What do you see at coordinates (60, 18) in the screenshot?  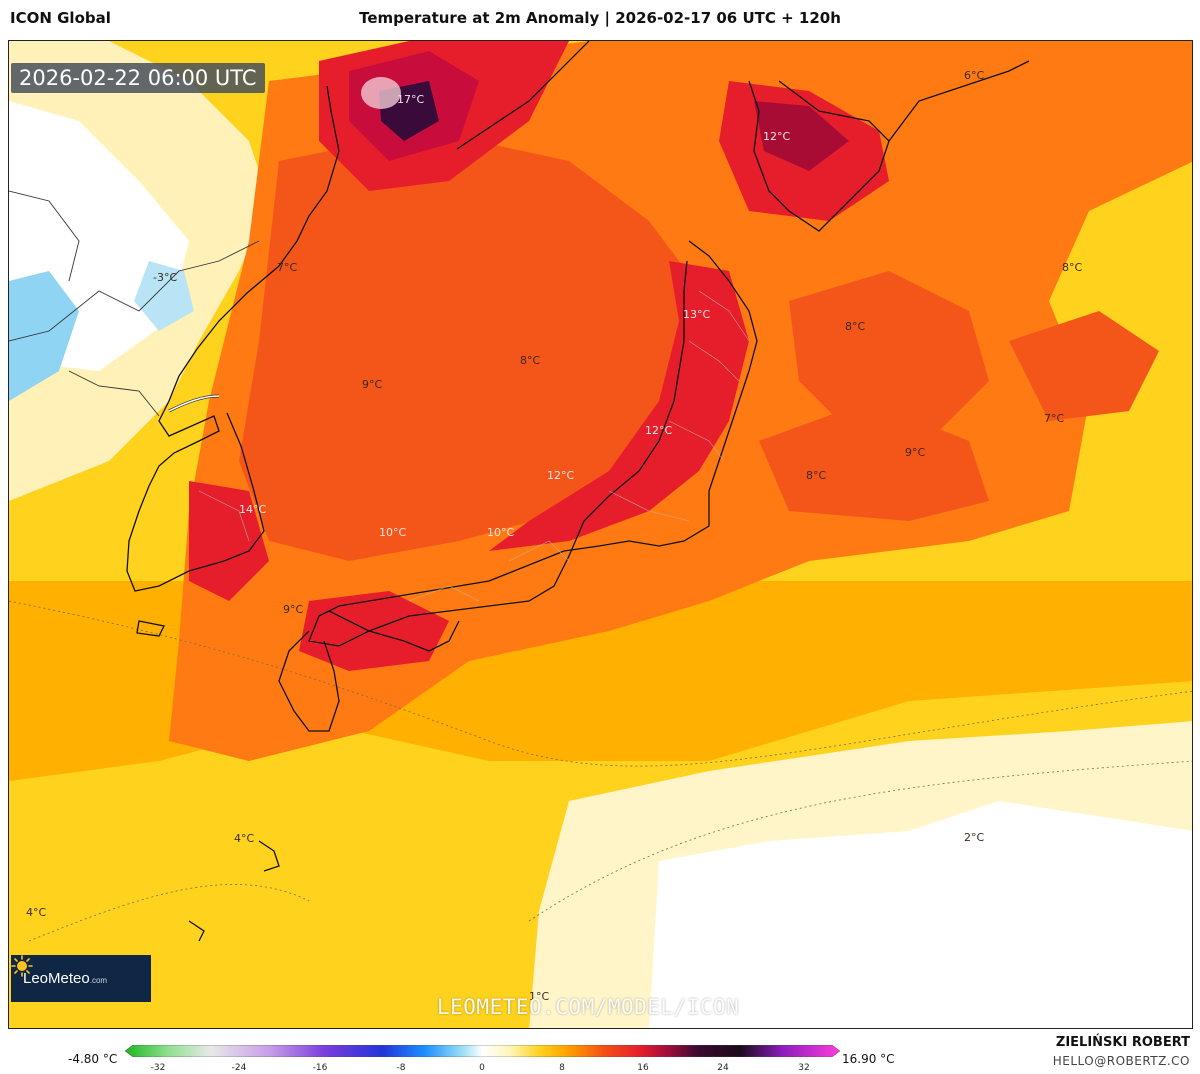 I see `model-name: ICON Global` at bounding box center [60, 18].